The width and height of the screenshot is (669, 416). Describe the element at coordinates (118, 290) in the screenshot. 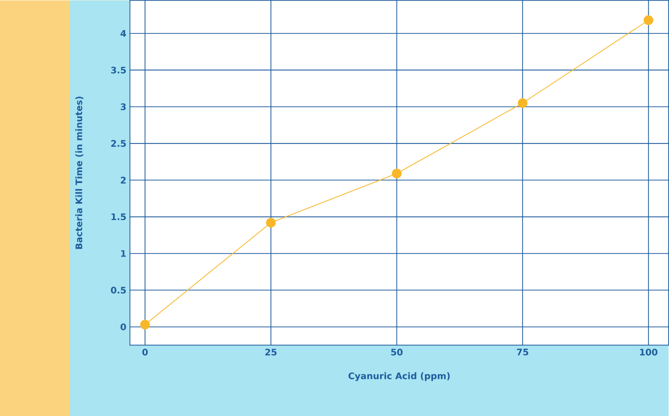

I see `y-tick-label: 0.5` at that location.